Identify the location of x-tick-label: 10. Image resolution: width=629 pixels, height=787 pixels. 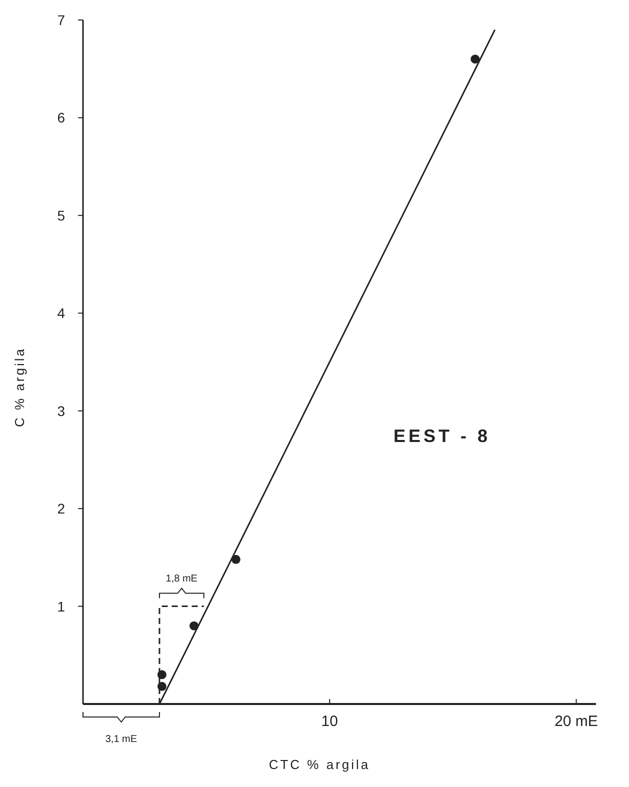
(329, 721).